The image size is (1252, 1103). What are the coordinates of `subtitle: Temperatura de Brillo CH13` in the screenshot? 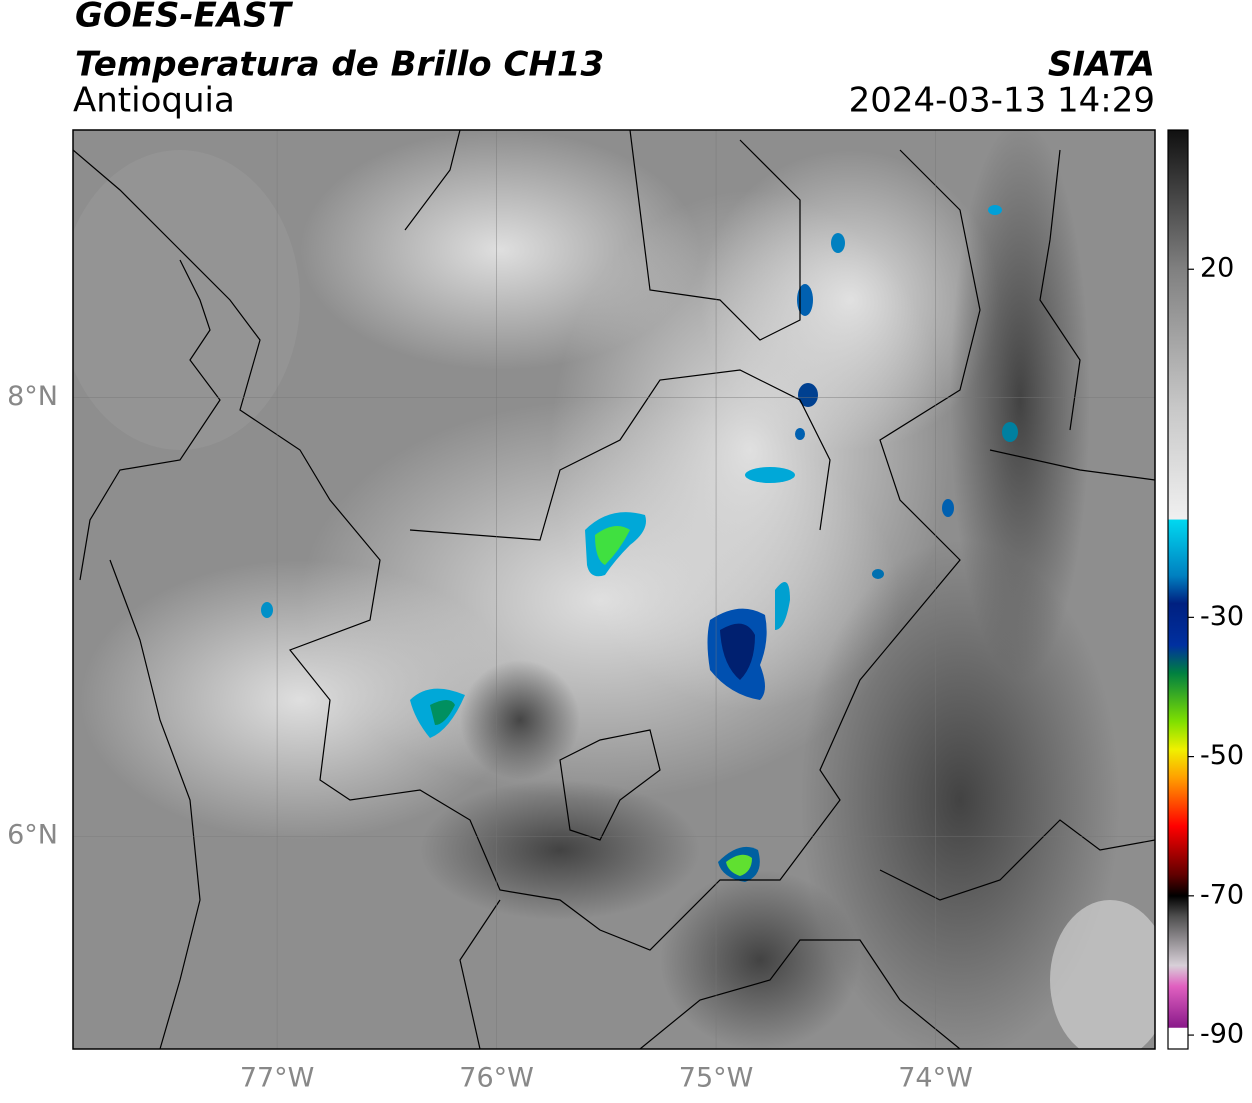 It's located at (339, 65).